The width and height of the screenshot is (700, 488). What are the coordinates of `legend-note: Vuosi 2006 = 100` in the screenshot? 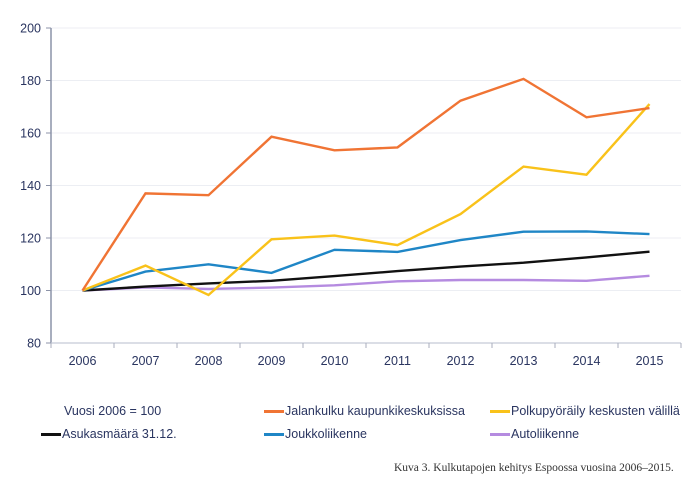 It's located at (112, 411).